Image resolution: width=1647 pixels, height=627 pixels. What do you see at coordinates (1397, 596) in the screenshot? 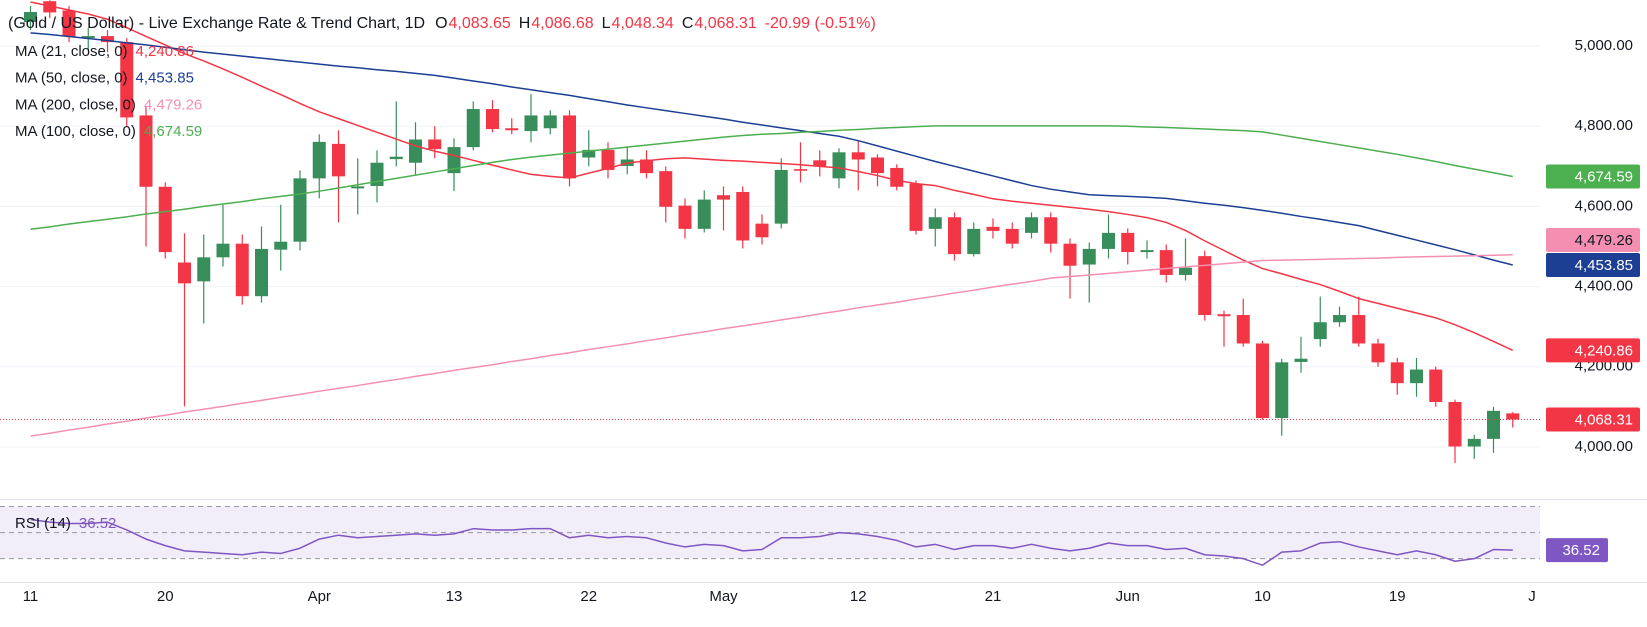
I see `x-tick-label: 19` at bounding box center [1397, 596].